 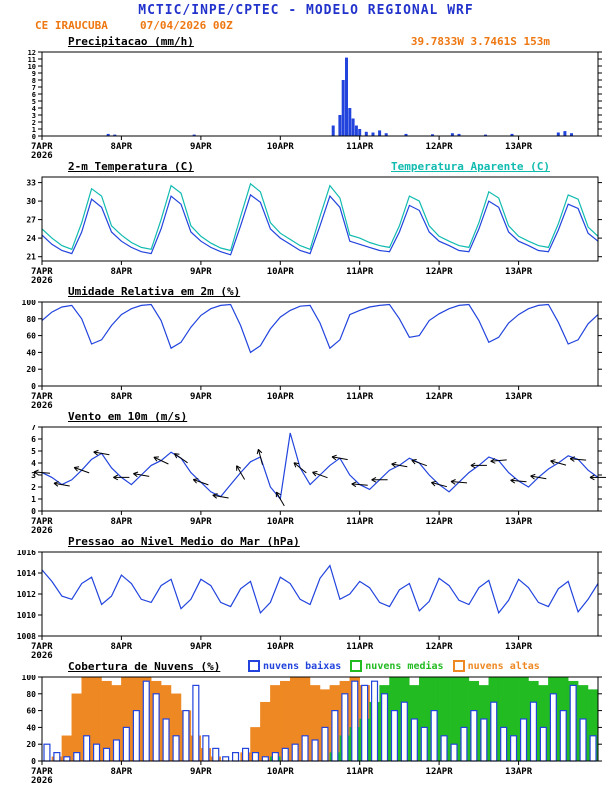 I want to click on chart-title-pressure: Pressao ao Nivel Medio do Mar (hPa), so click(x=184, y=541).